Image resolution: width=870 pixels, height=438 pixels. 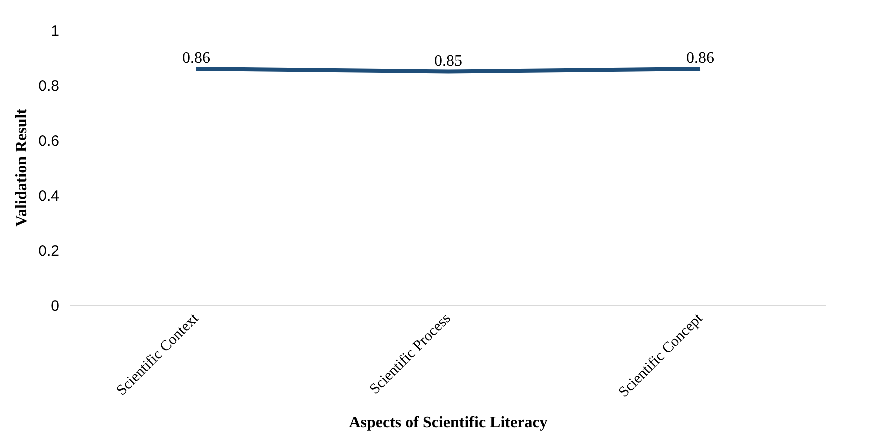 I want to click on y-tick-label: 0.2, so click(x=49, y=251).